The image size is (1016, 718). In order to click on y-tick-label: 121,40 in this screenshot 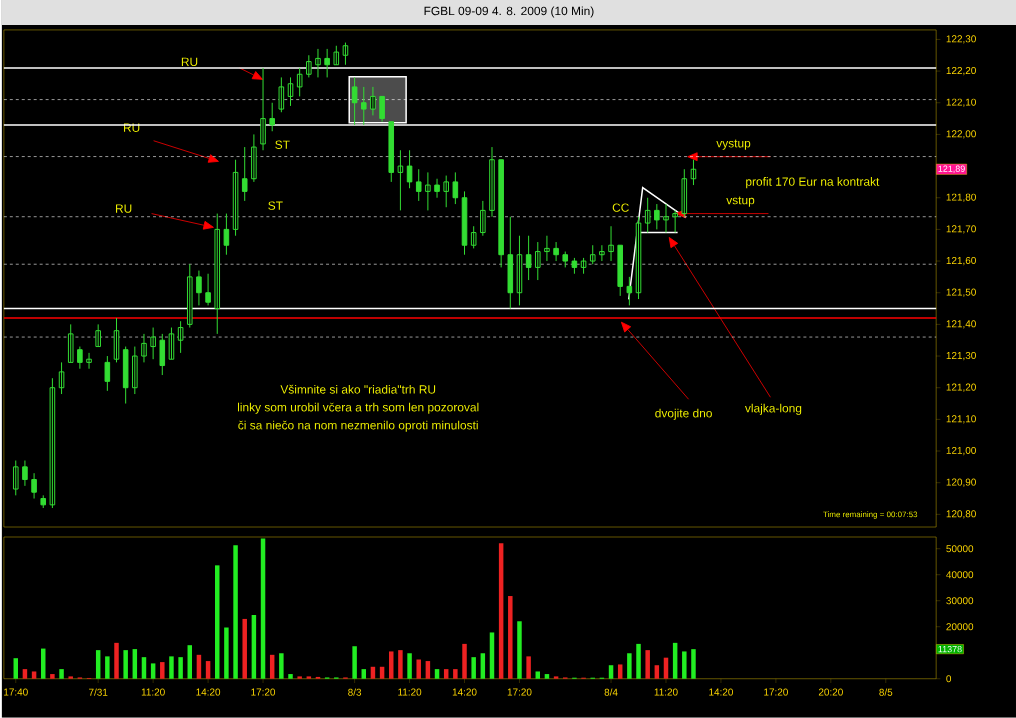, I will do `click(961, 324)`.